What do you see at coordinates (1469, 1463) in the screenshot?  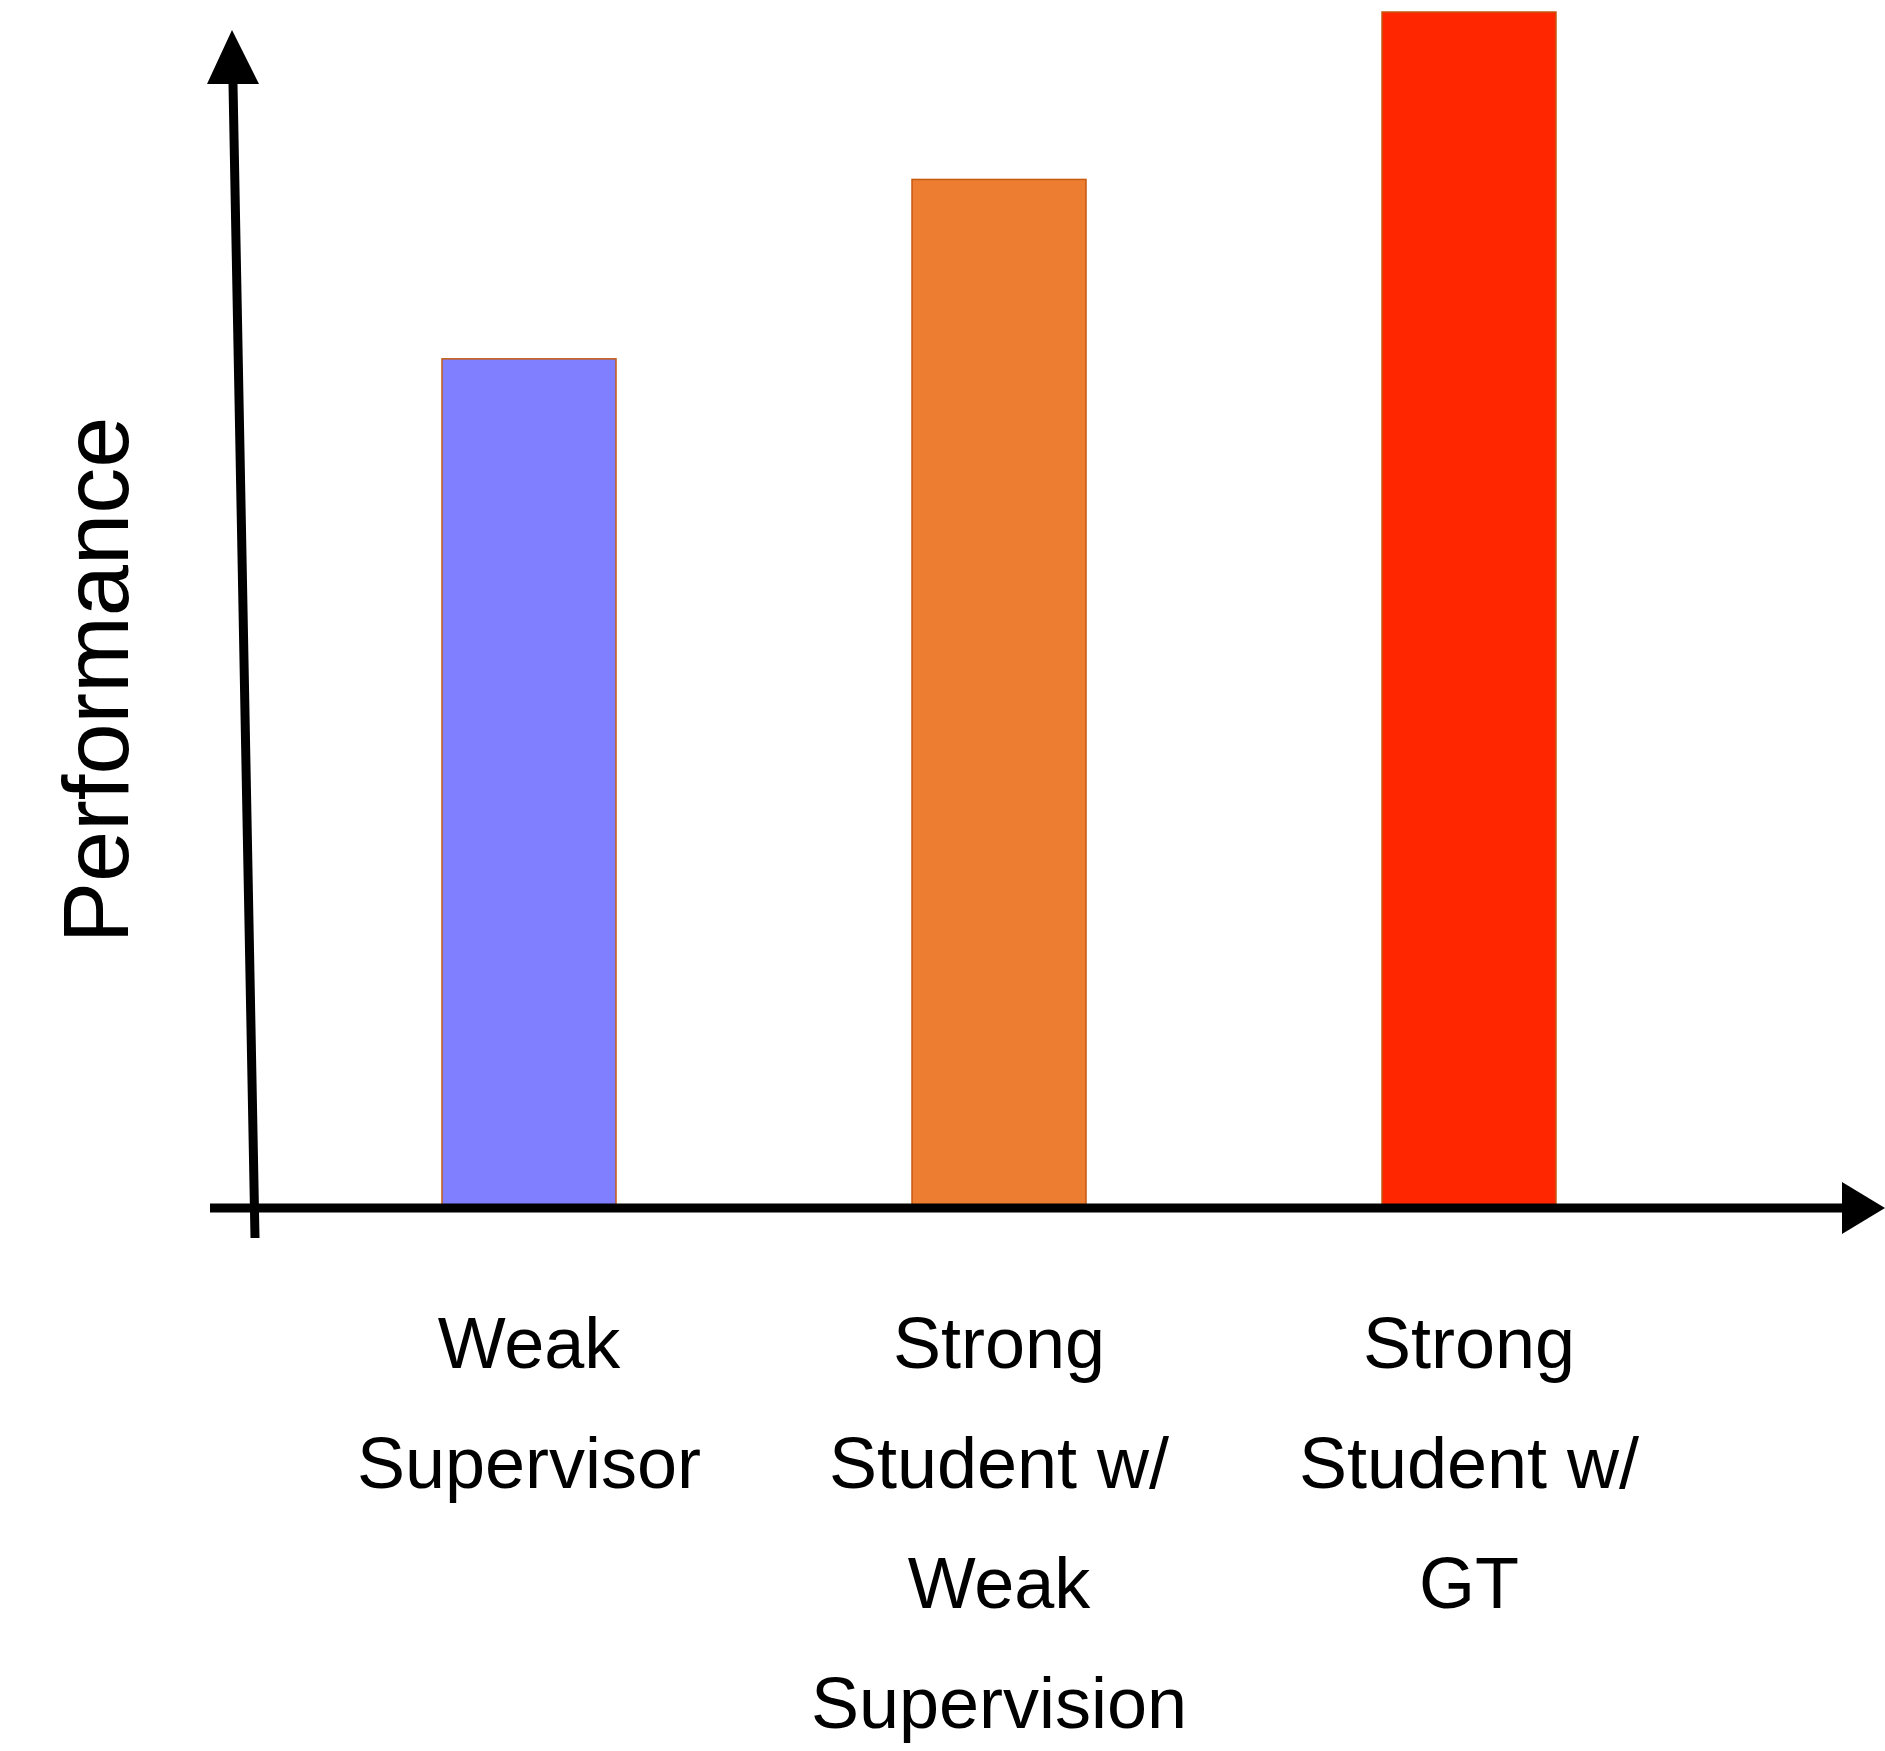 I see `x-tick-label: Strong Student w/ GT` at bounding box center [1469, 1463].